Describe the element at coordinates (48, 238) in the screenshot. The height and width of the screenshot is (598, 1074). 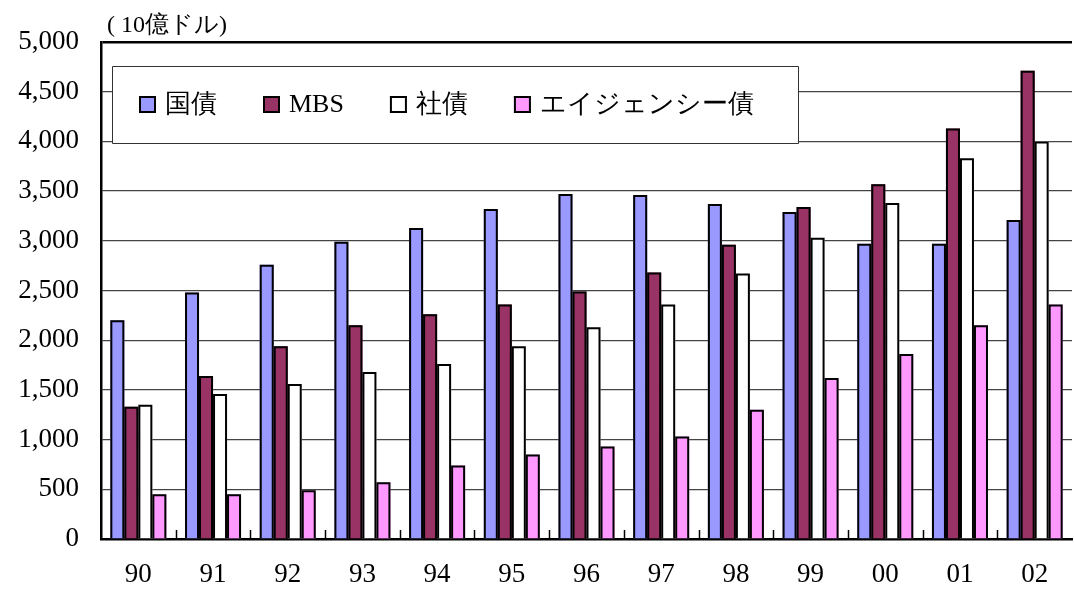
I see `y-tick-label: 3,000` at that location.